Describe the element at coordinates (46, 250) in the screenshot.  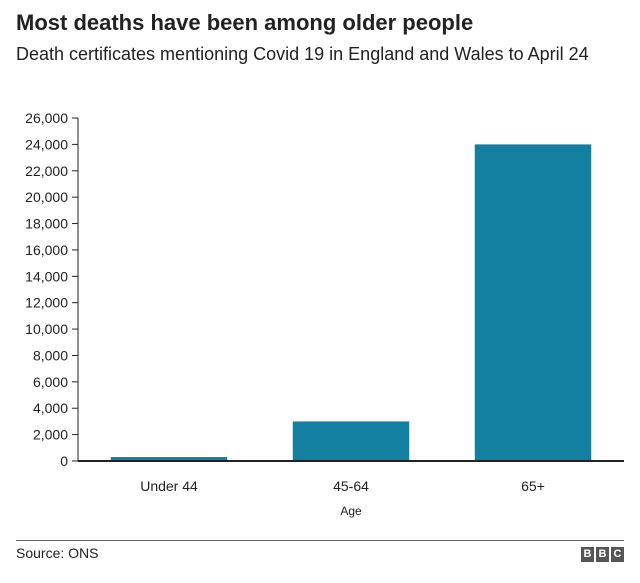
I see `y-tick-label: 16,000` at that location.